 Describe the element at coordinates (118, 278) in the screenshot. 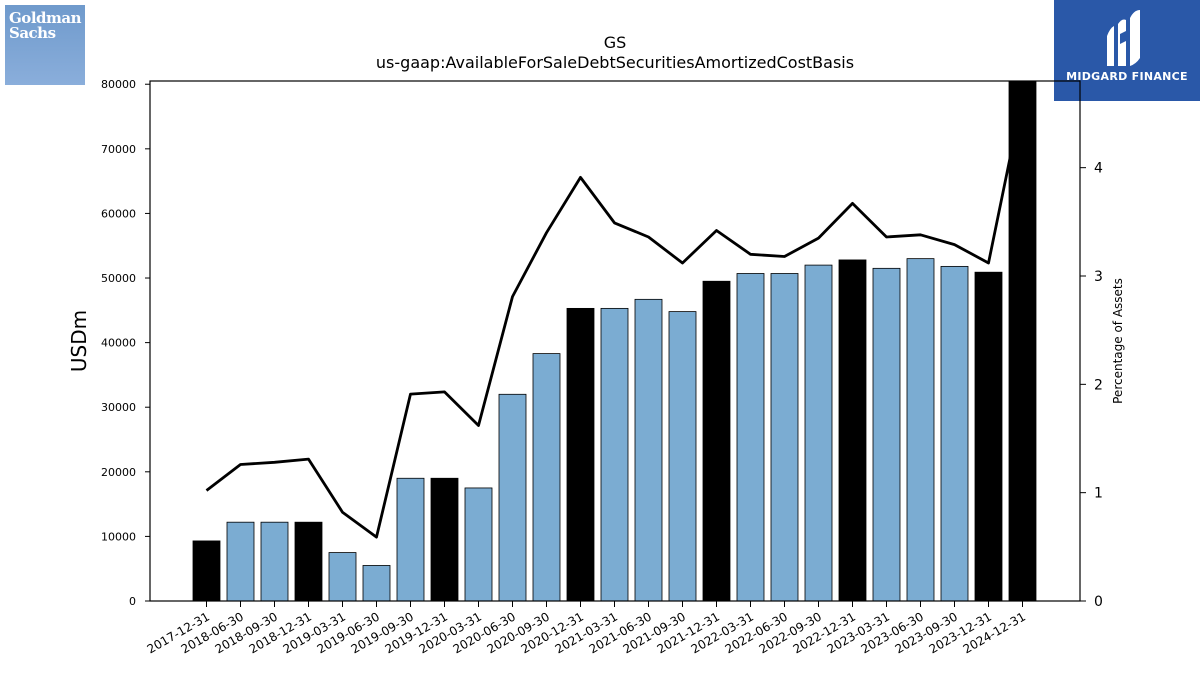

I see `y-tick-label: 50000` at that location.